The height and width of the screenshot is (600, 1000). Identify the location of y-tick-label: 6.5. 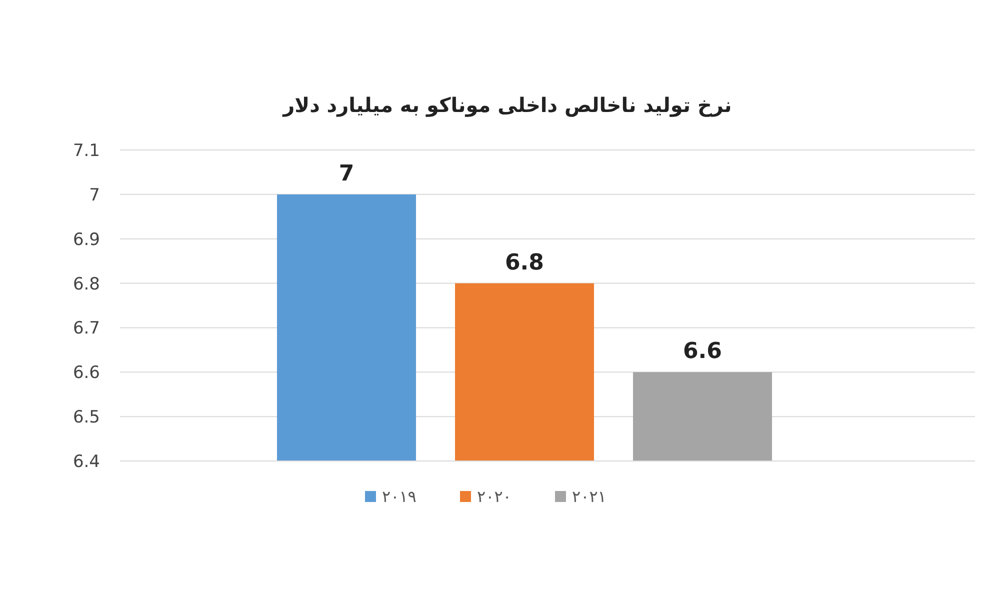
(86, 418).